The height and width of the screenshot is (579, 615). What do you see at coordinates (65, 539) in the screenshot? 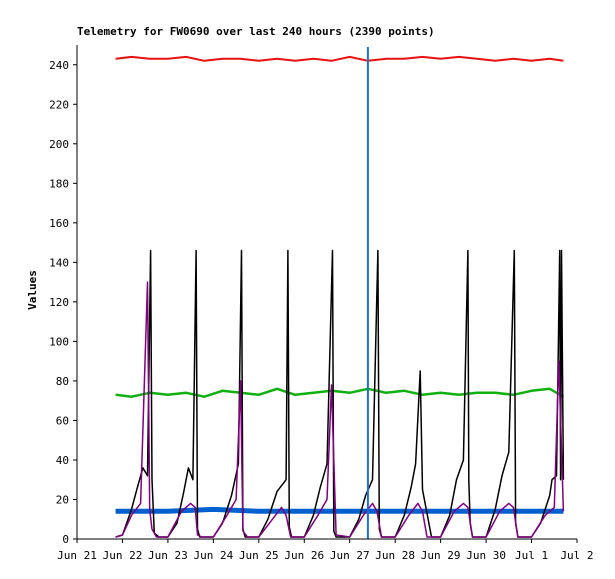
I see `y-tick-label: 0` at bounding box center [65, 539].